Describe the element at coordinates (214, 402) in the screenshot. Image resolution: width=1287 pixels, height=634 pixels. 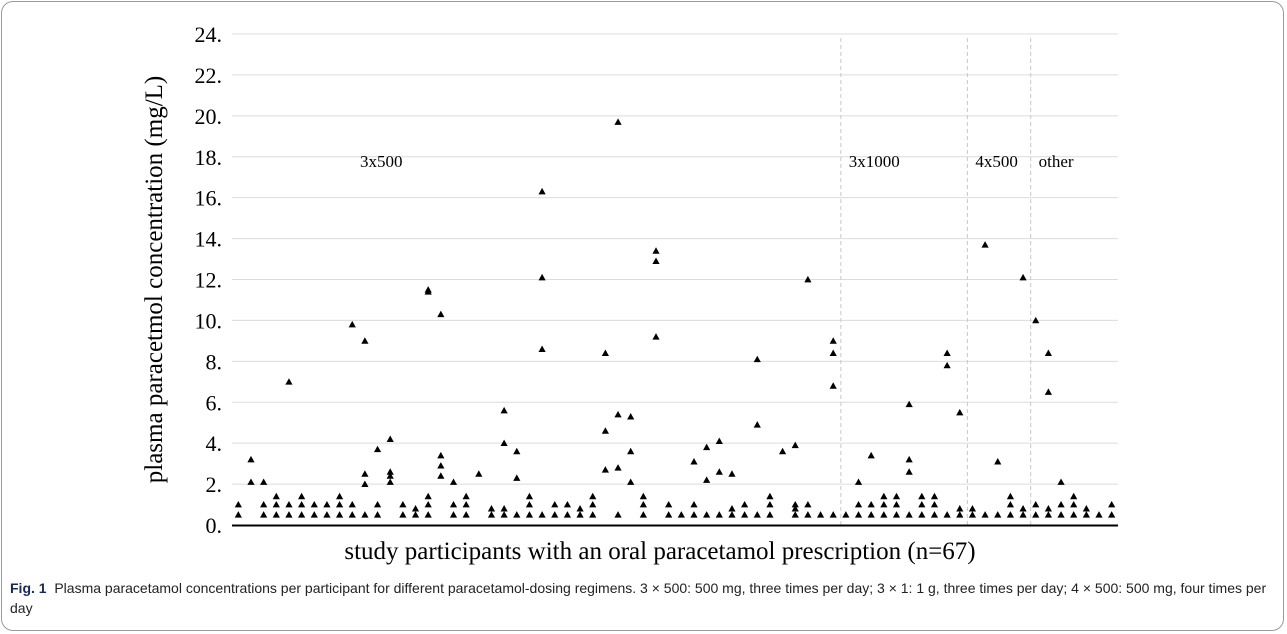
I see `y-tick-label-3: 6.` at that location.